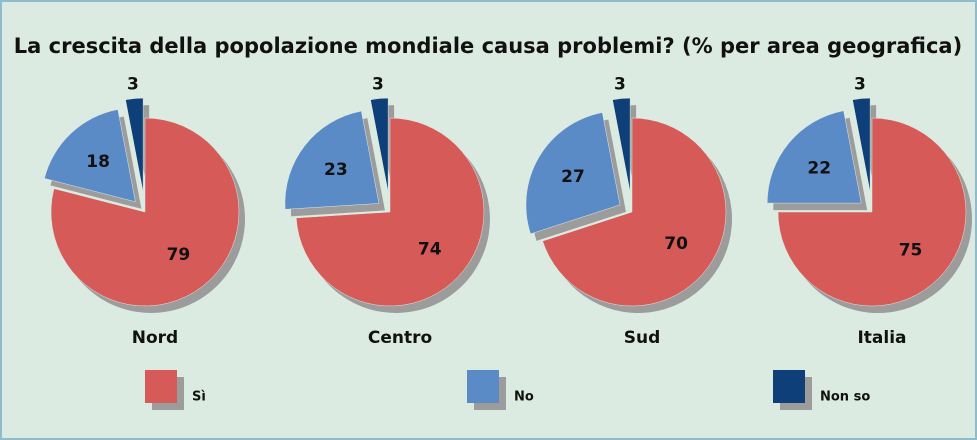  I want to click on value-label: 22, so click(819, 168).